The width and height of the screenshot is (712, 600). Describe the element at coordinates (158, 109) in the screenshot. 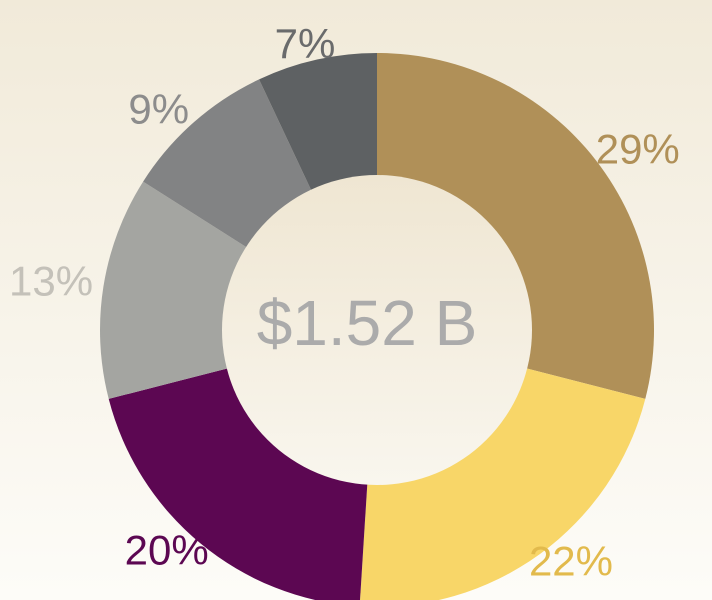

I see `data-label: 9%` at that location.